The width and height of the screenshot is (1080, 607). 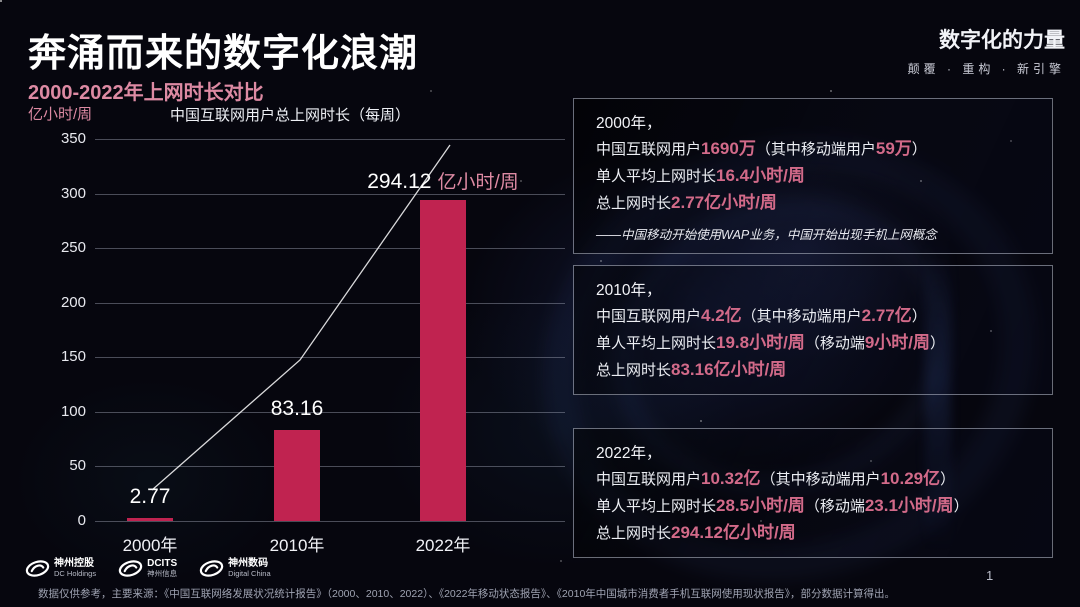 I want to click on x-category-label: 2010年, so click(x=297, y=545).